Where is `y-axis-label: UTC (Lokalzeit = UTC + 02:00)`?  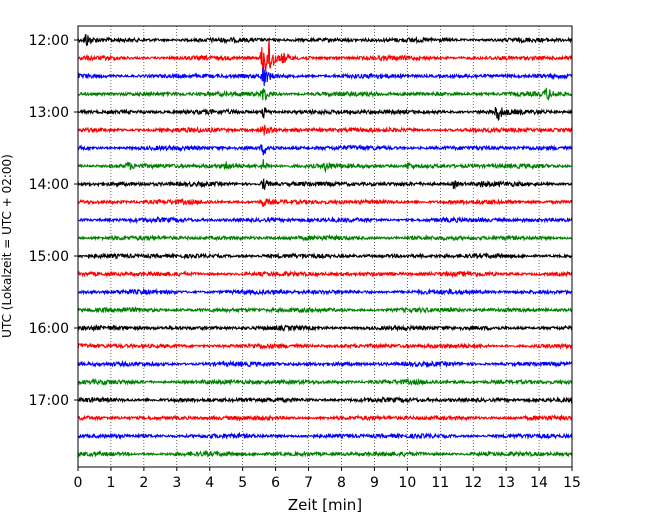
y-axis-label: UTC (Lokalzeit = UTC + 02:00) is located at coordinates (7, 246).